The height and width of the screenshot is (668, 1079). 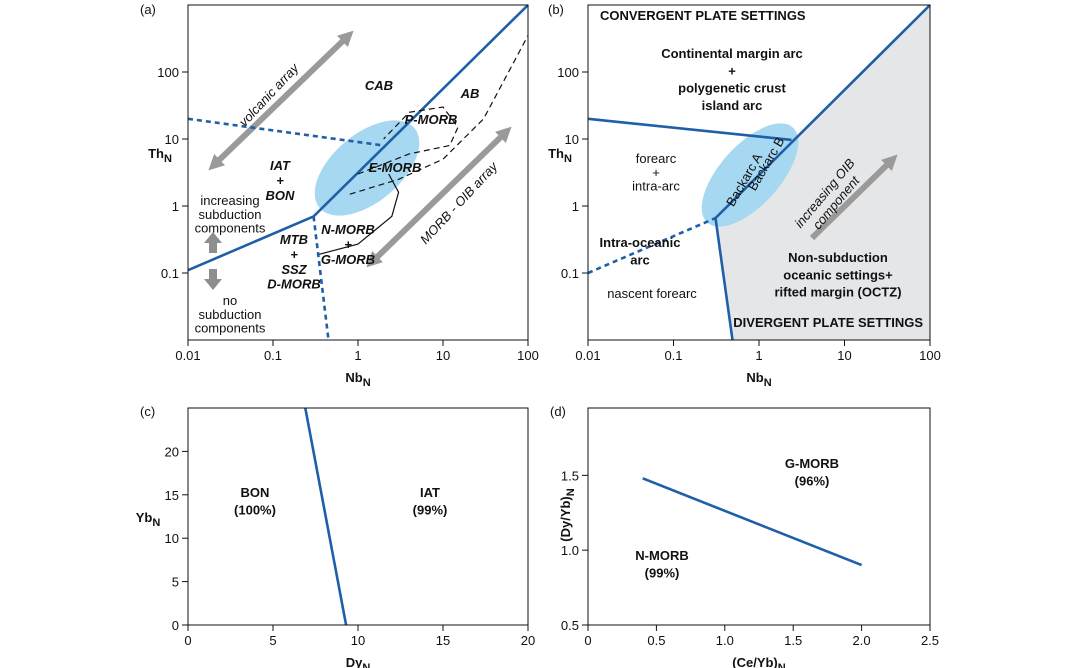 What do you see at coordinates (430, 501) in the screenshot?
I see `annotation: IAT (99%)` at bounding box center [430, 501].